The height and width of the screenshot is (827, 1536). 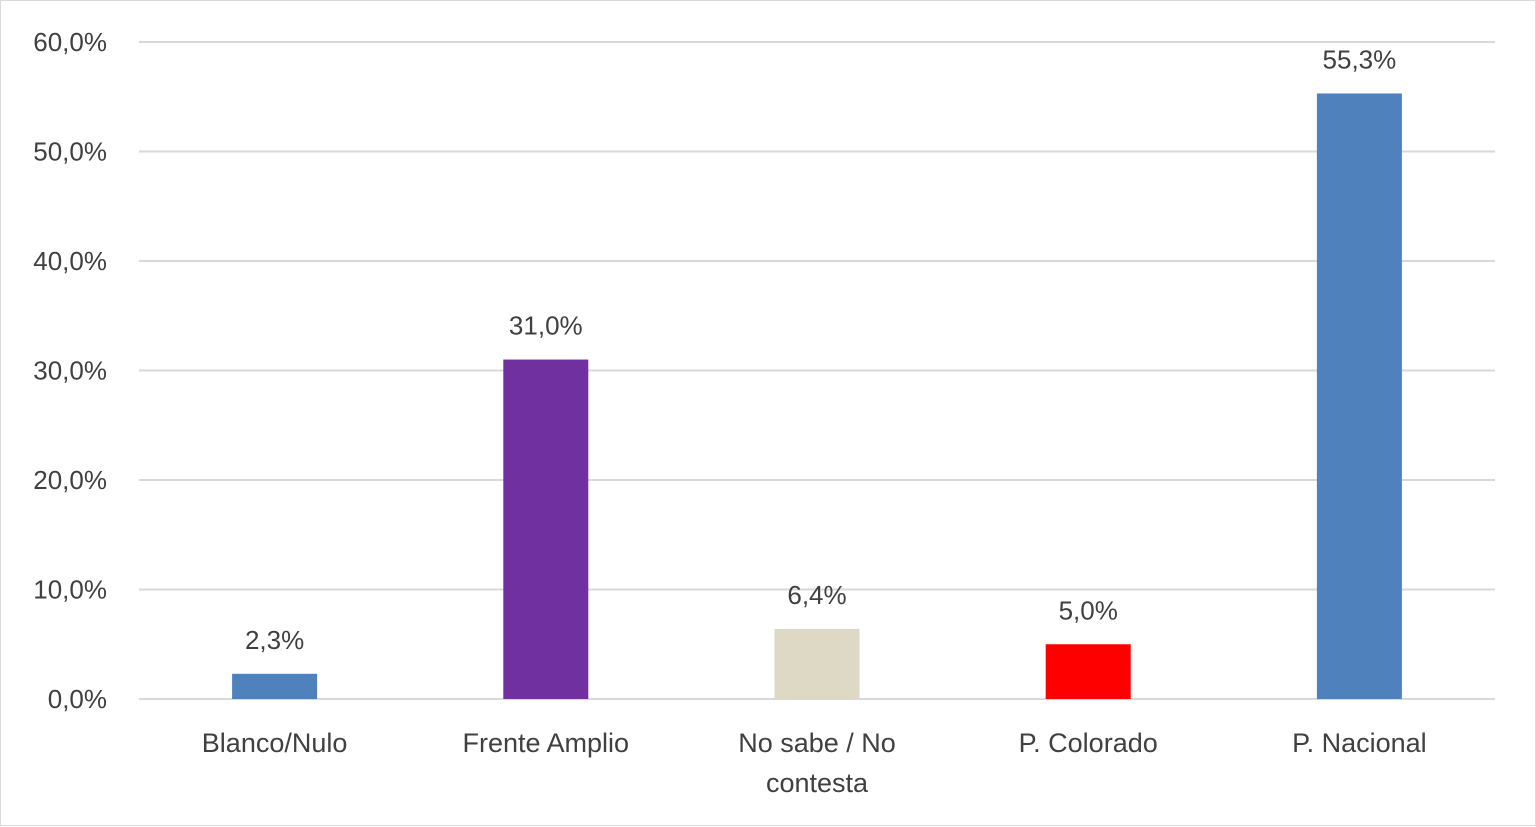 I want to click on data-label: 2,3%, so click(x=274, y=640).